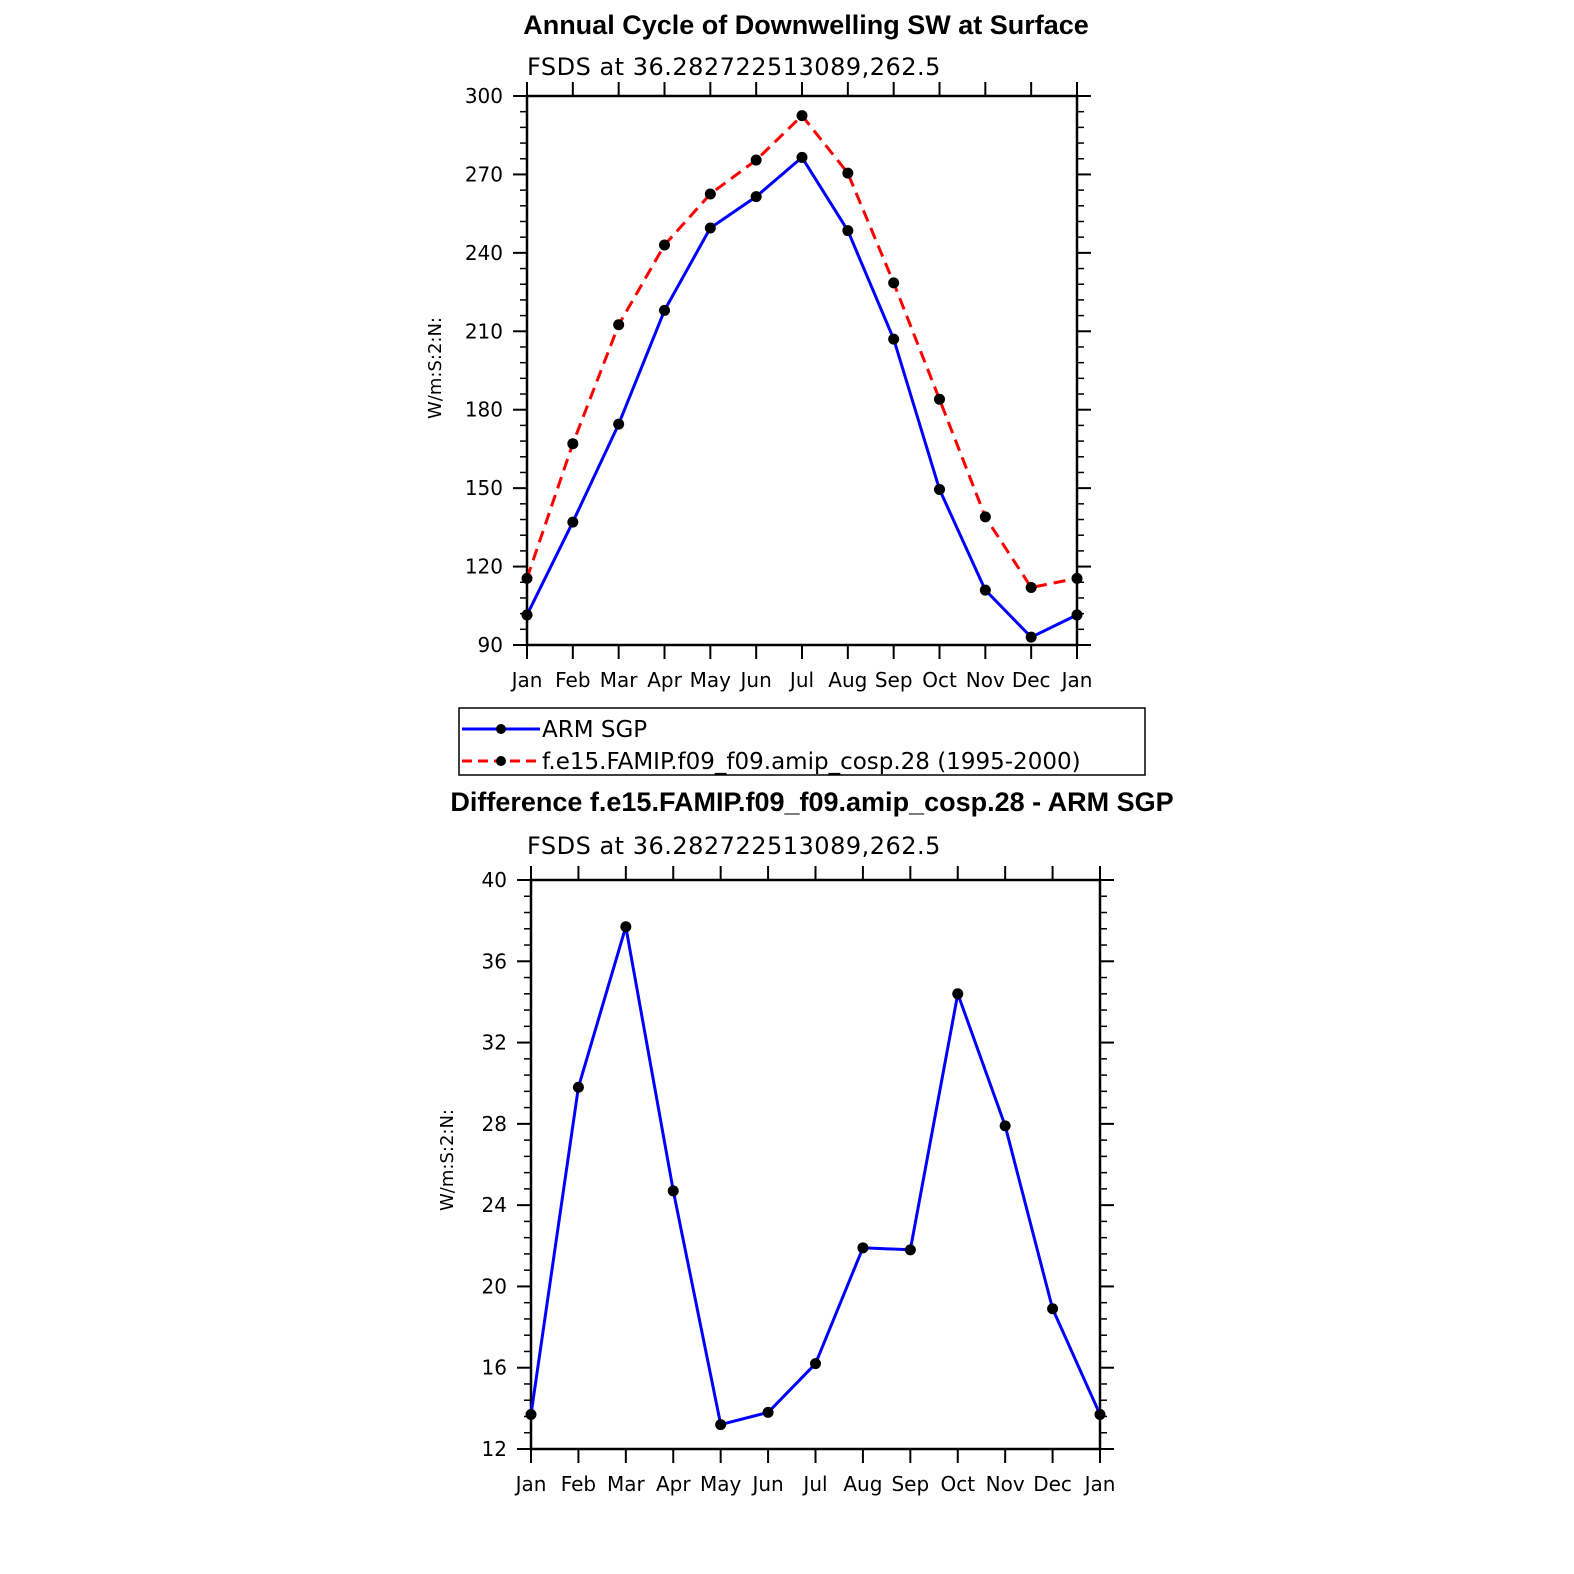 The height and width of the screenshot is (1574, 1574). What do you see at coordinates (494, 1043) in the screenshot?
I see `y-tick-label: 32` at bounding box center [494, 1043].